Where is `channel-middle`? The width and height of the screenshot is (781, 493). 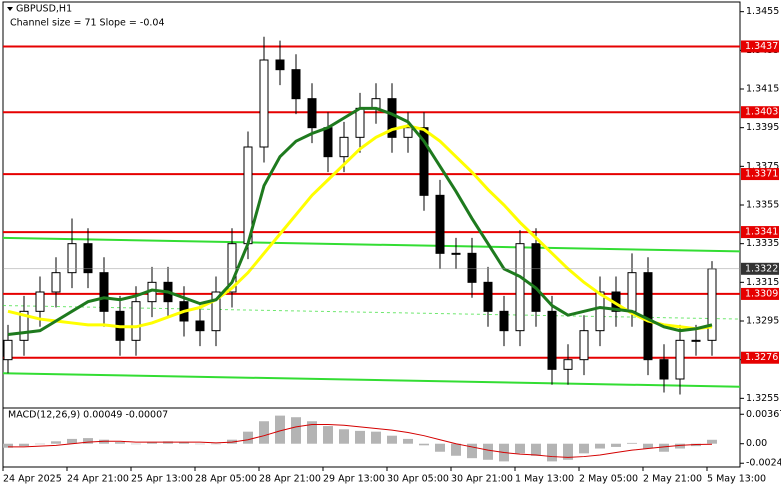
channel-middle is located at coordinates (371, 312).